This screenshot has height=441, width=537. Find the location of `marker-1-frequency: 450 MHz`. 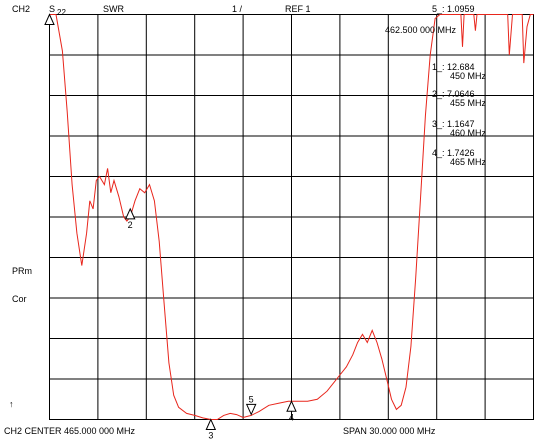

marker-1-frequency: 450 MHz is located at coordinates (468, 76).